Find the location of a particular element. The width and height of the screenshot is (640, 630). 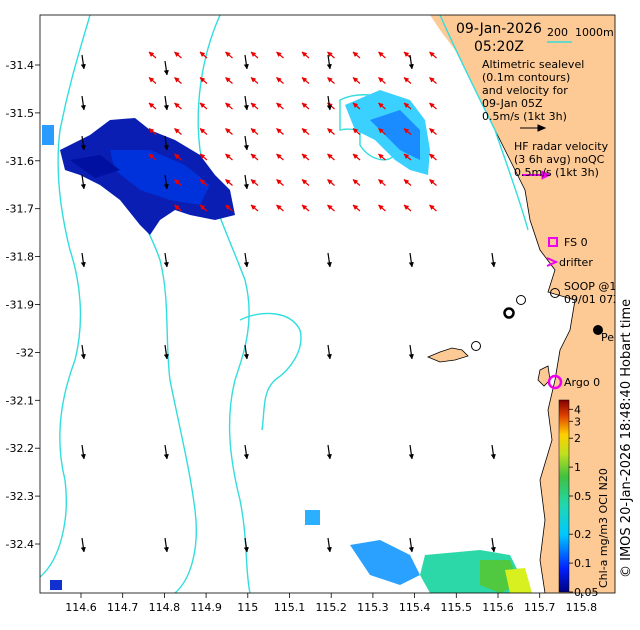

map-time: 05:20Z is located at coordinates (499, 47).